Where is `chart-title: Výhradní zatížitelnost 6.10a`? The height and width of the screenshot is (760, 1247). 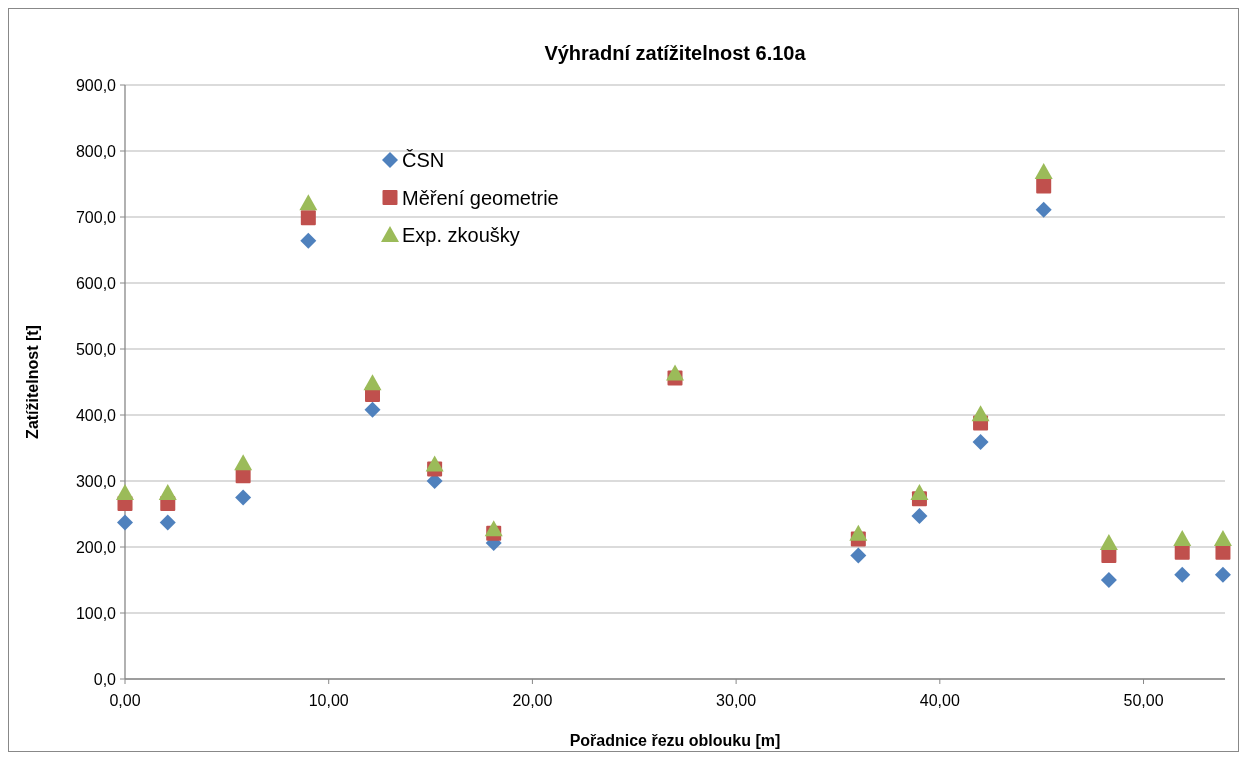
chart-title: Výhradní zatížitelnost 6.10a is located at coordinates (675, 53).